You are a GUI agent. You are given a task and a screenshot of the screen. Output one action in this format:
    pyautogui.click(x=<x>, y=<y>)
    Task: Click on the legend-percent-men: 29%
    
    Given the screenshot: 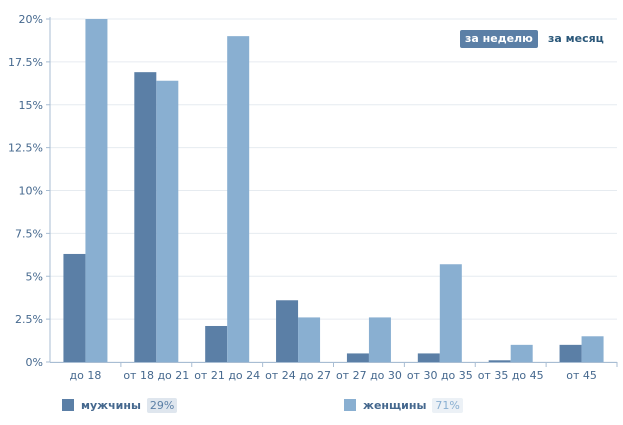 What is the action you would take?
    pyautogui.click(x=162, y=405)
    